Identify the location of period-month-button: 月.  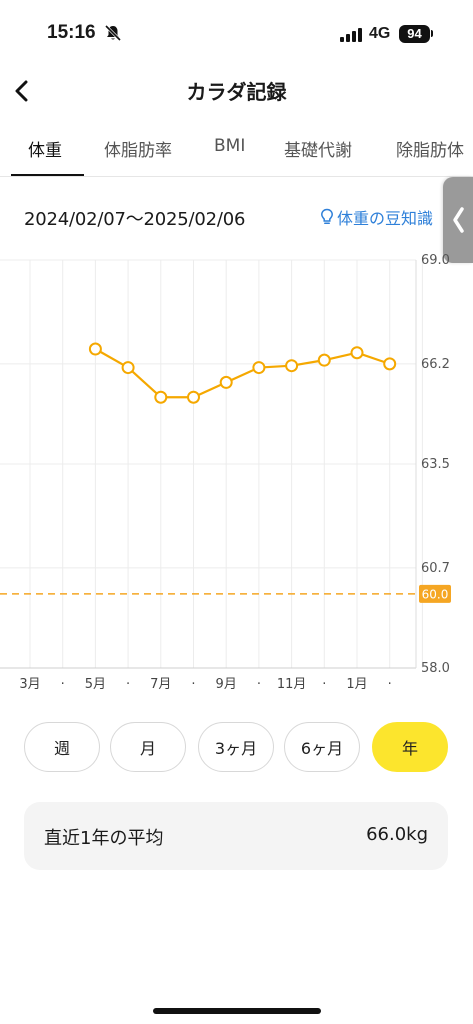
(148, 747).